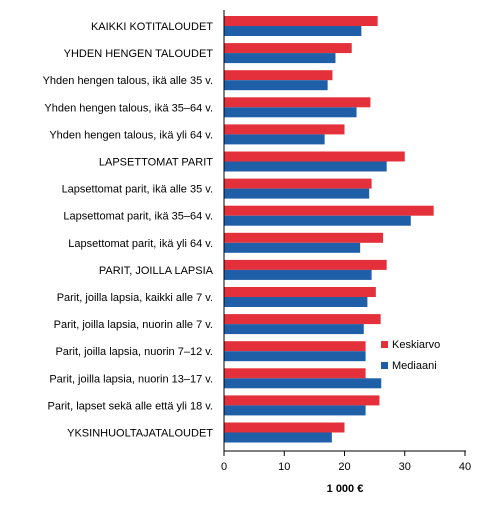 Image resolution: width=490 pixels, height=507 pixels. I want to click on category-label: LAPSETTOMAT PARIT, so click(156, 163).